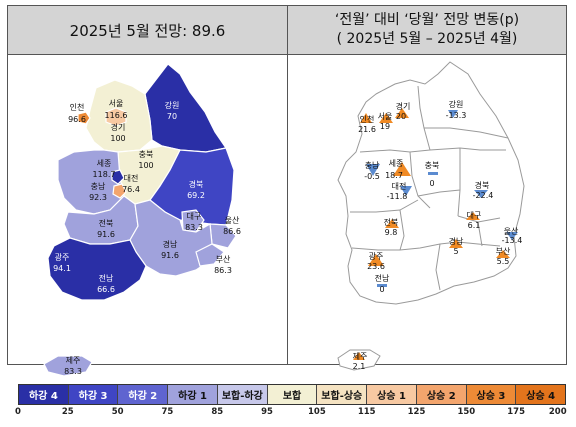  I want to click on legend-down2: 하강 2, so click(143, 394).